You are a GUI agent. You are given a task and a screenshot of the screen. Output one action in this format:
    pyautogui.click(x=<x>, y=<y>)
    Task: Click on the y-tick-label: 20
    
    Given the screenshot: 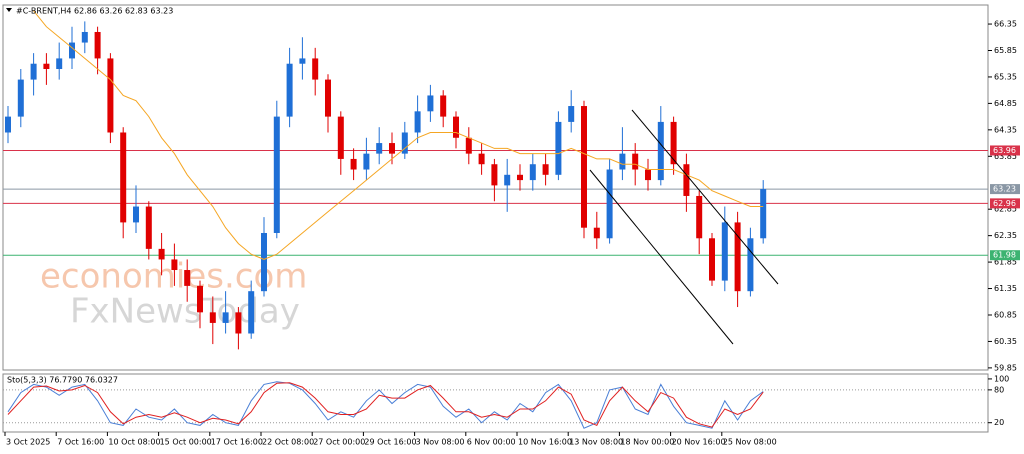 What is the action you would take?
    pyautogui.click(x=999, y=422)
    